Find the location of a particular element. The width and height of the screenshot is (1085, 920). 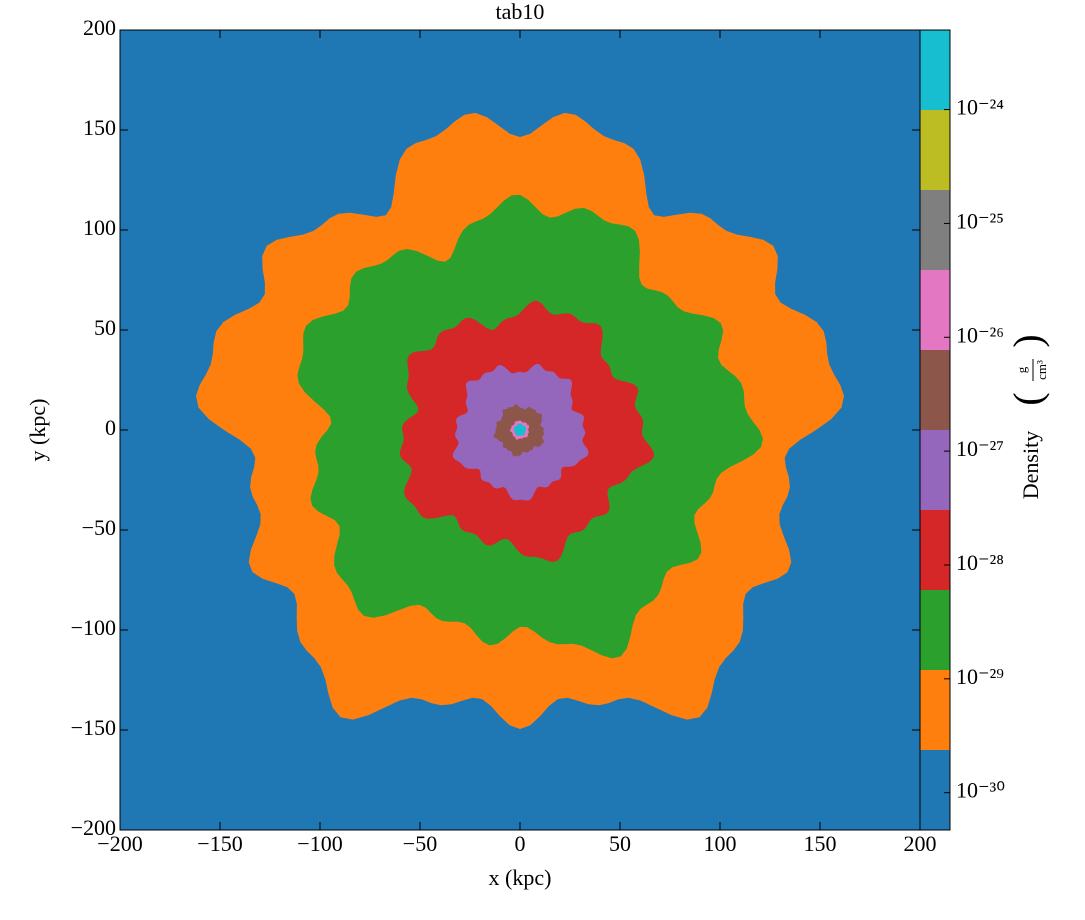

colorbar-frame is located at coordinates (935, 430).